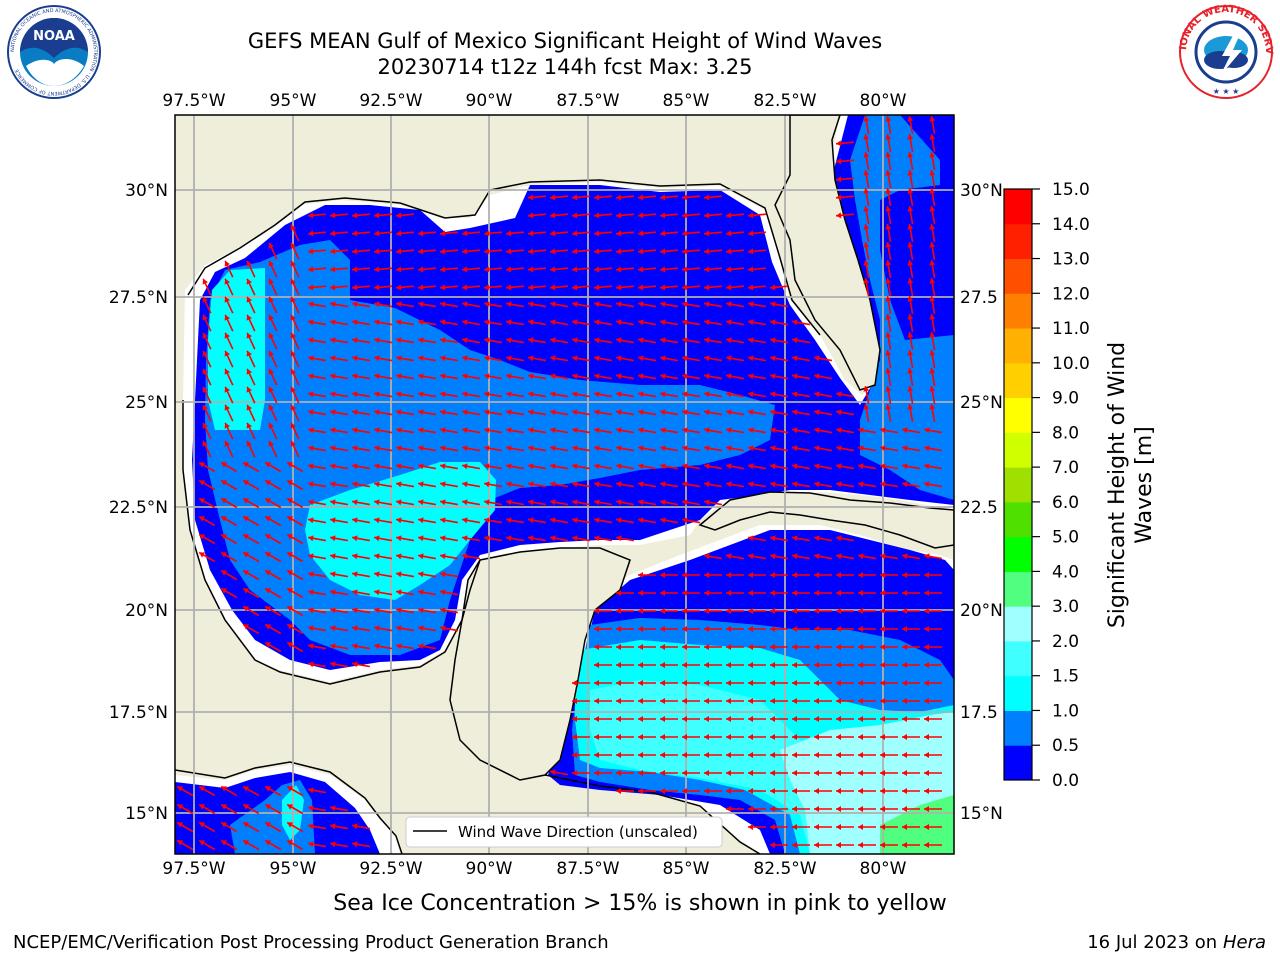 Image resolution: width=1280 pixels, height=960 pixels. What do you see at coordinates (193, 101) in the screenshot?
I see `longitude-label: 97.5°W` at bounding box center [193, 101].